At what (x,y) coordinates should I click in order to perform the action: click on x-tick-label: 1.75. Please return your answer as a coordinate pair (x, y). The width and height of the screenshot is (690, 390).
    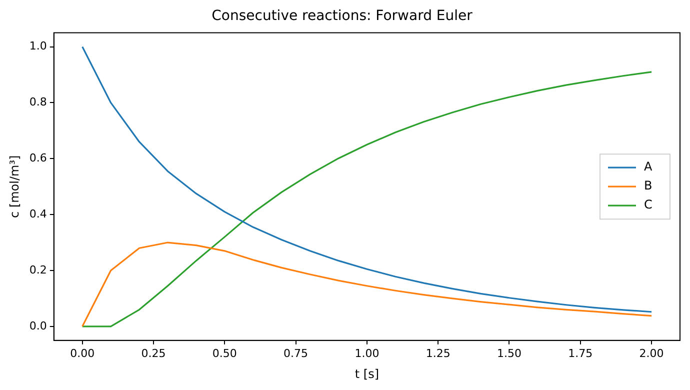
    Looking at the image, I should click on (580, 353).